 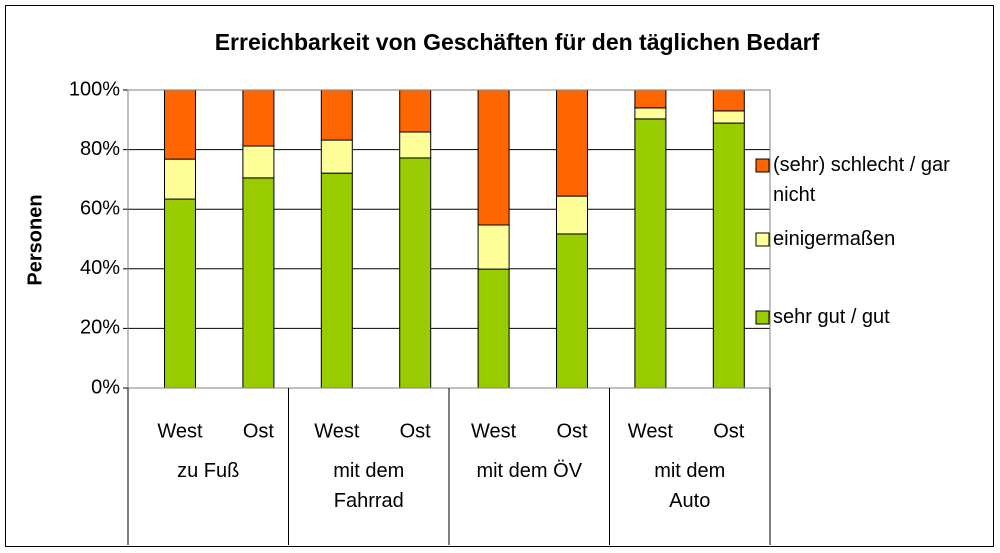 I want to click on group-label: zu Fuß, so click(x=208, y=471).